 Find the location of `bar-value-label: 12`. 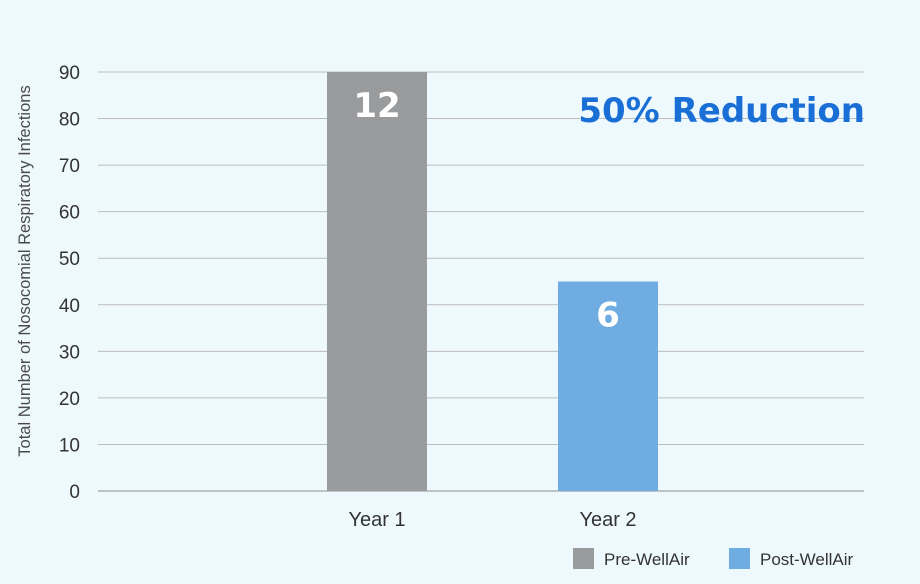

bar-value-label: 12 is located at coordinates (376, 106).